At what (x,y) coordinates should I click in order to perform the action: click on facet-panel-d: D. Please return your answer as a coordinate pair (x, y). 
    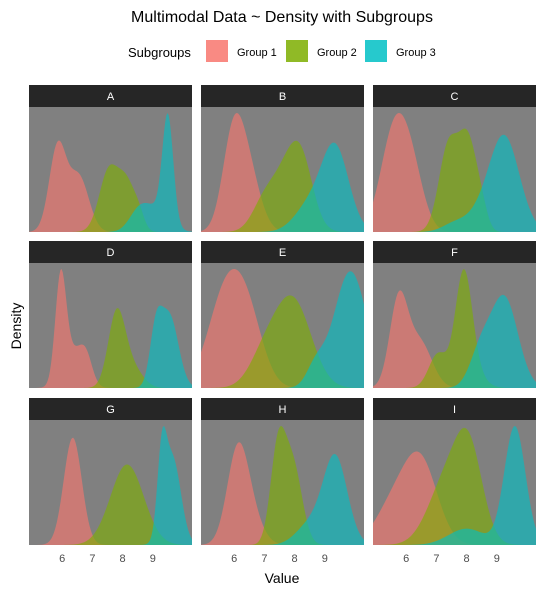
    Looking at the image, I should click on (110, 314).